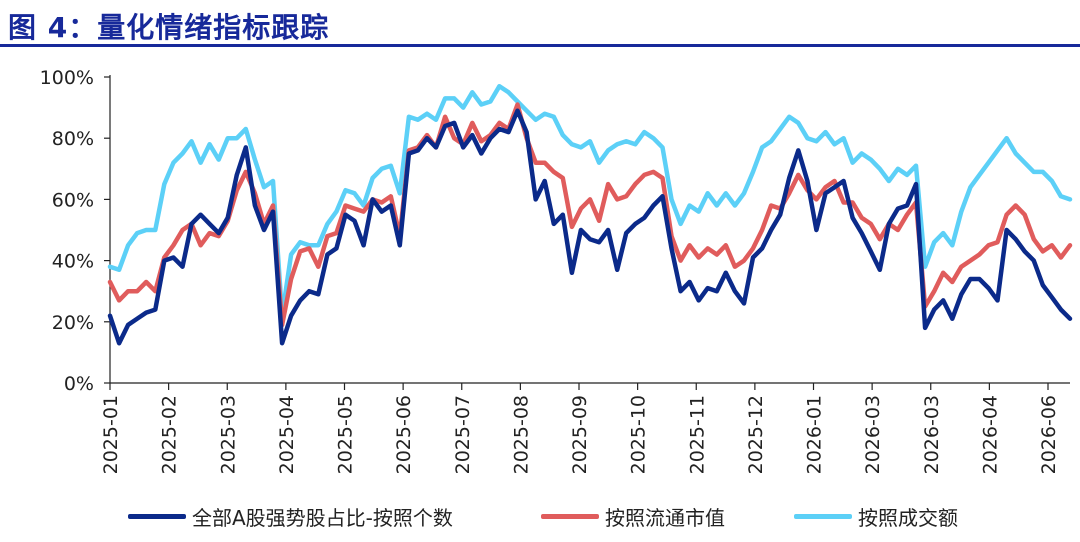  I want to click on y-tick-label: 60%, so click(73, 200).